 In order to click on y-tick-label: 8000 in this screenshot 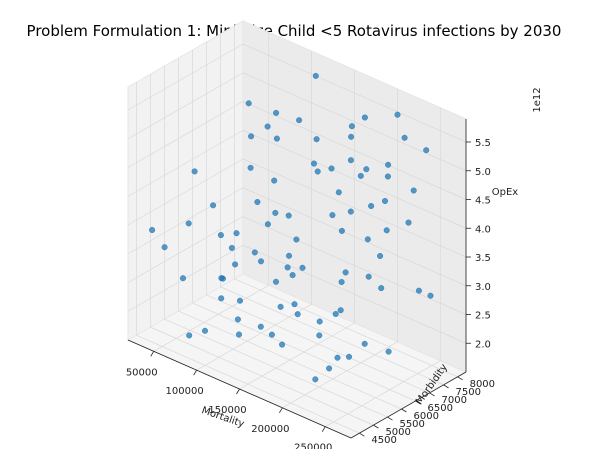, I will do `click(482, 384)`.